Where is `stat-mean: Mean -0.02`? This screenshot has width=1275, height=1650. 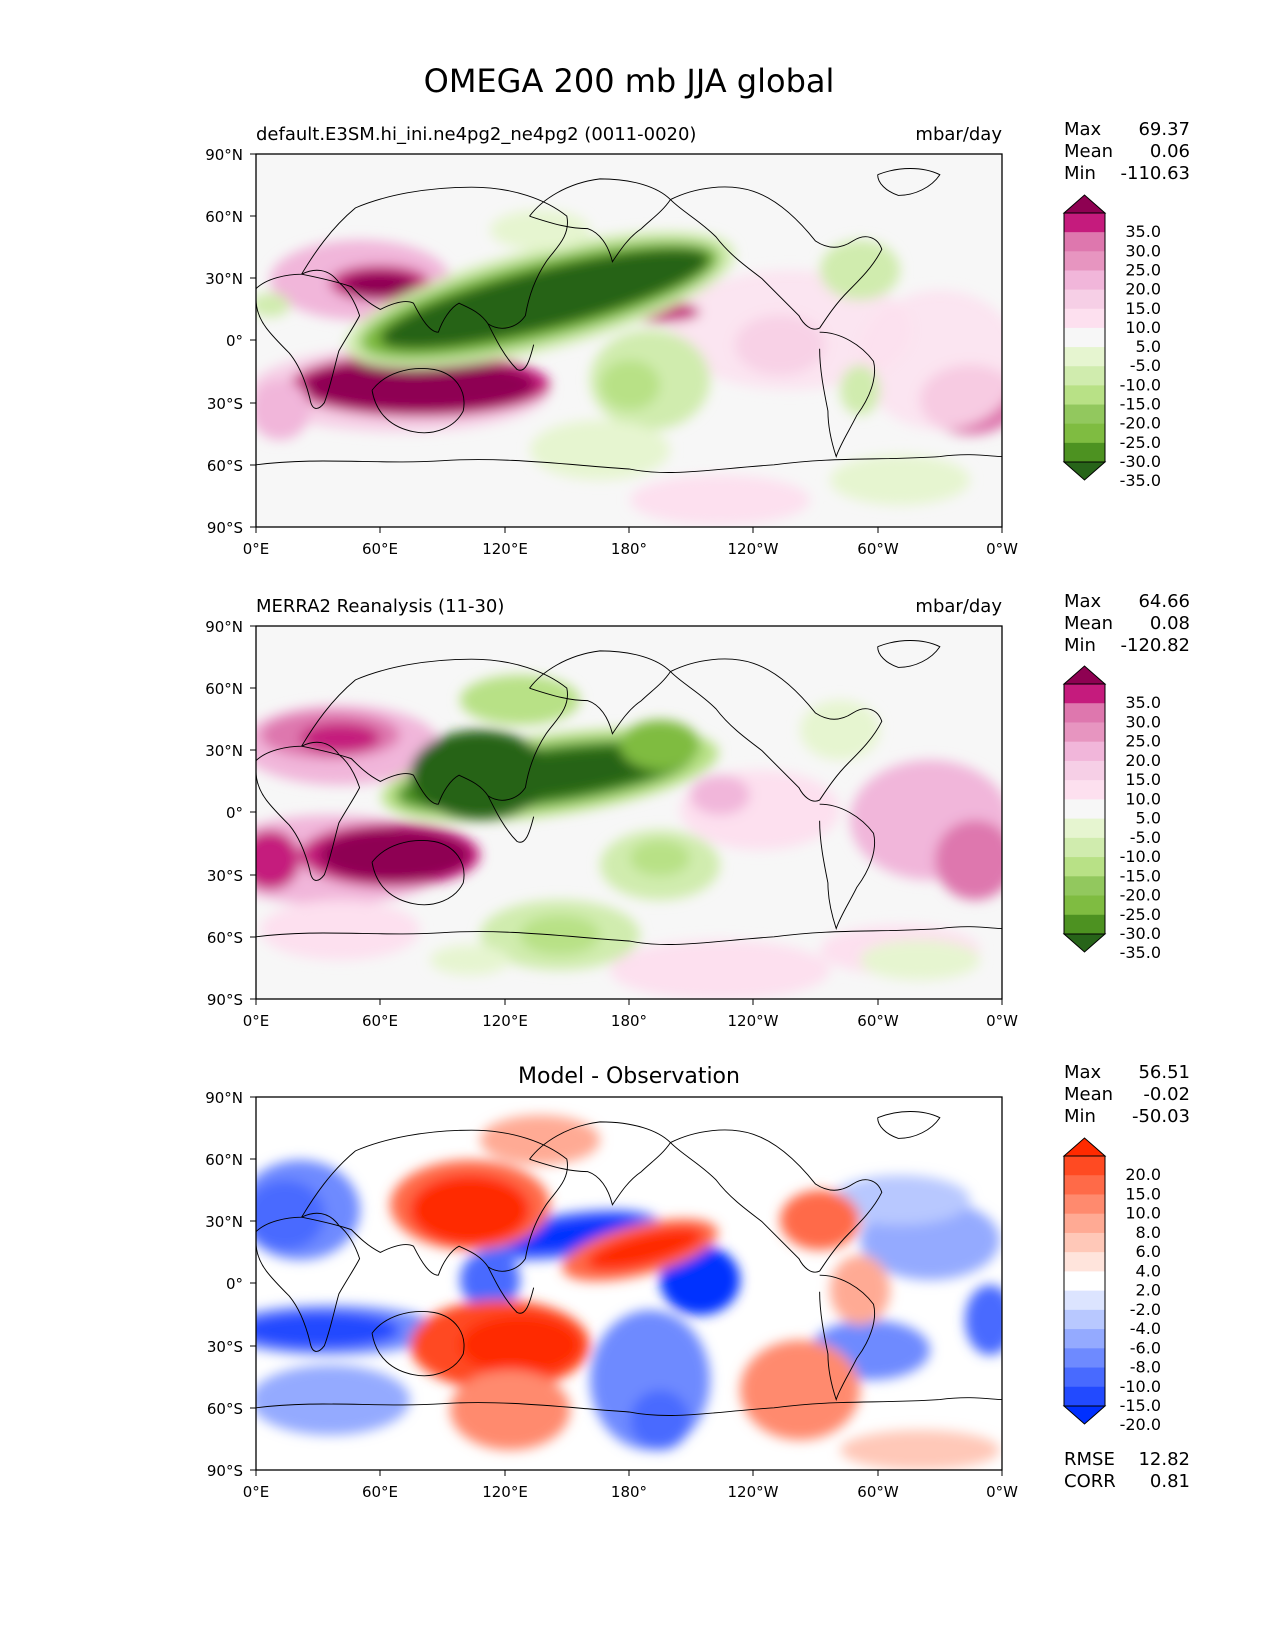 stat-mean: Mean -0.02 is located at coordinates (1127, 1094).